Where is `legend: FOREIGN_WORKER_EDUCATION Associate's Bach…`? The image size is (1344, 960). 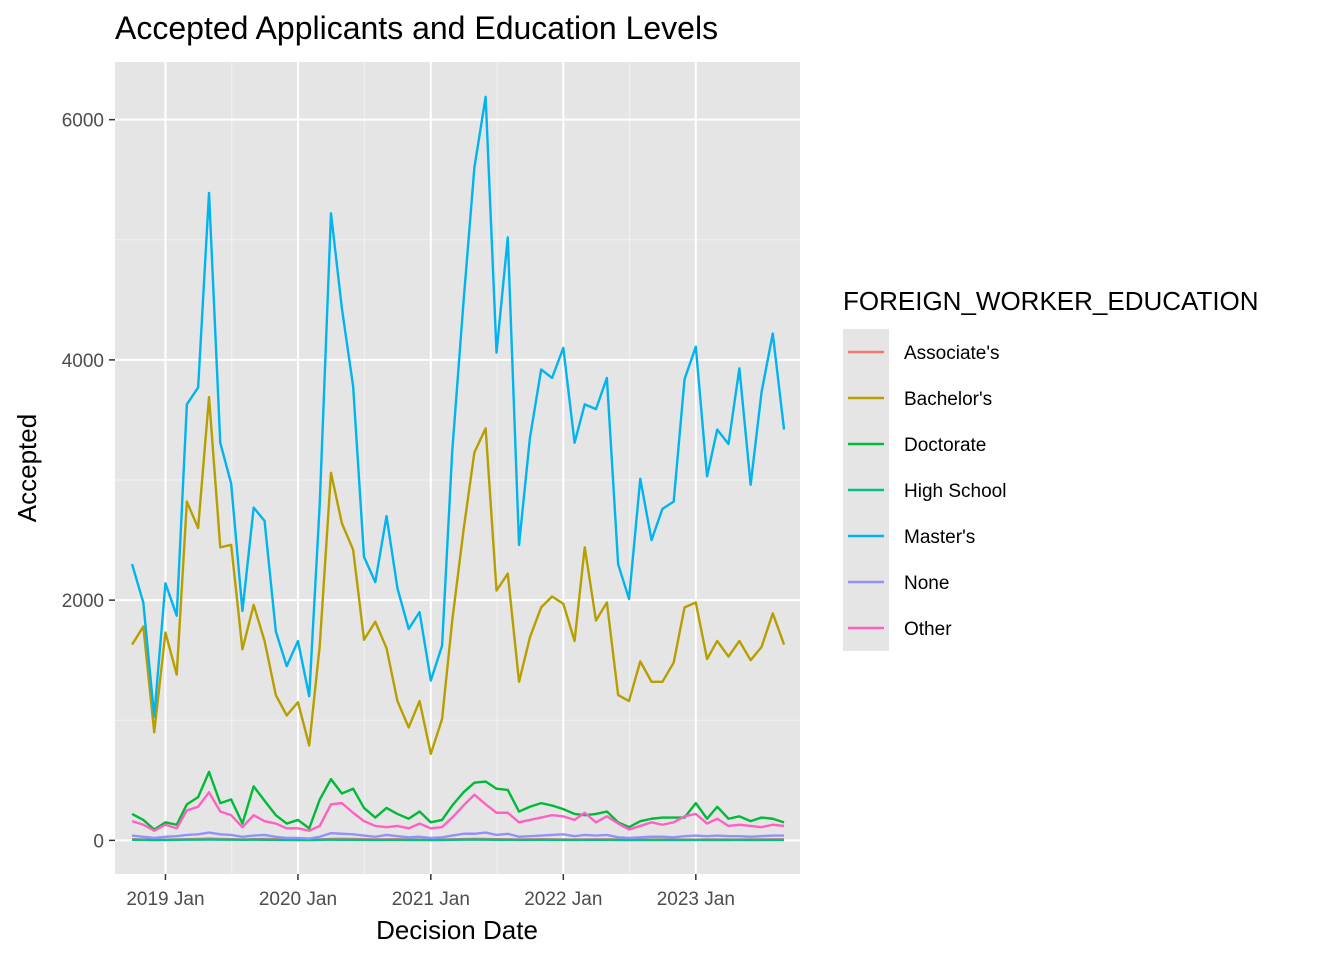
legend: FOREIGN_WORKER_EDUCATION Associate's Bach… is located at coordinates (1051, 468).